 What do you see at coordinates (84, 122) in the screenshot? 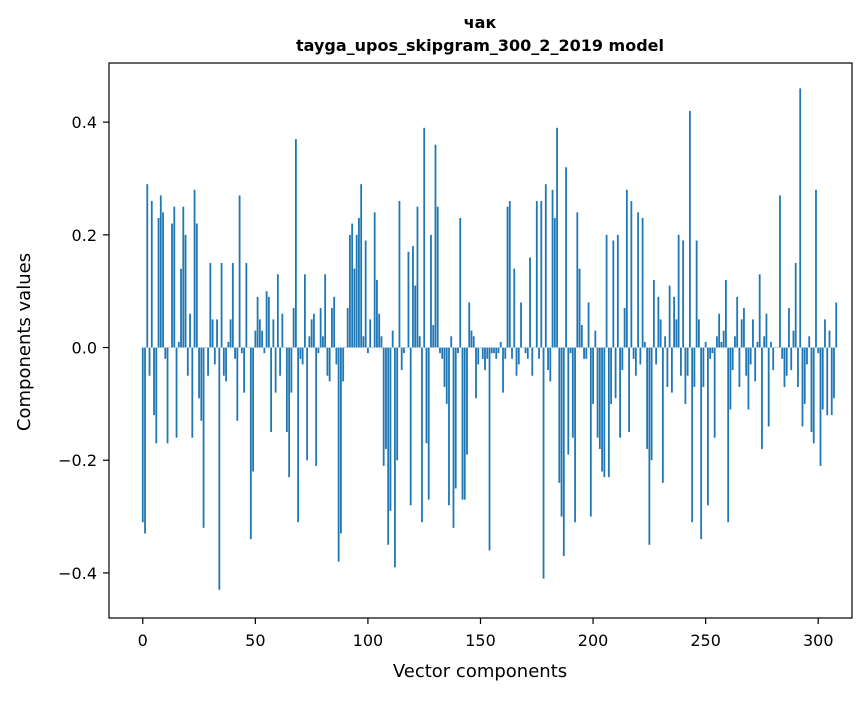
I see `y-tick-label: 0.4` at bounding box center [84, 122].